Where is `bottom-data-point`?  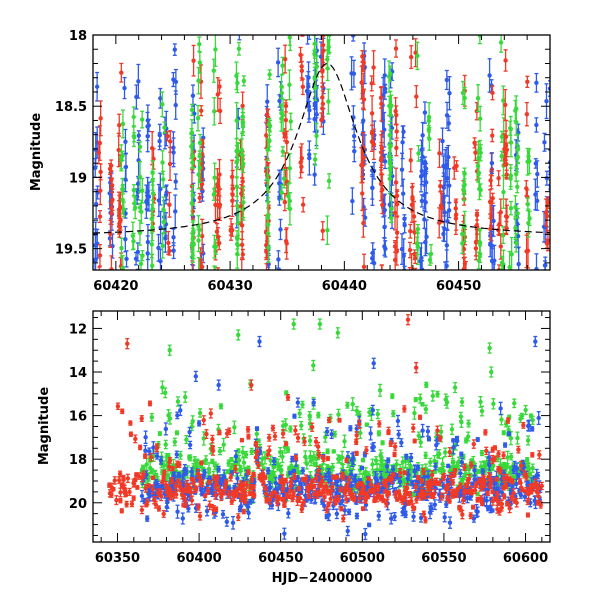
bottom-data-point is located at coordinates (160, 433).